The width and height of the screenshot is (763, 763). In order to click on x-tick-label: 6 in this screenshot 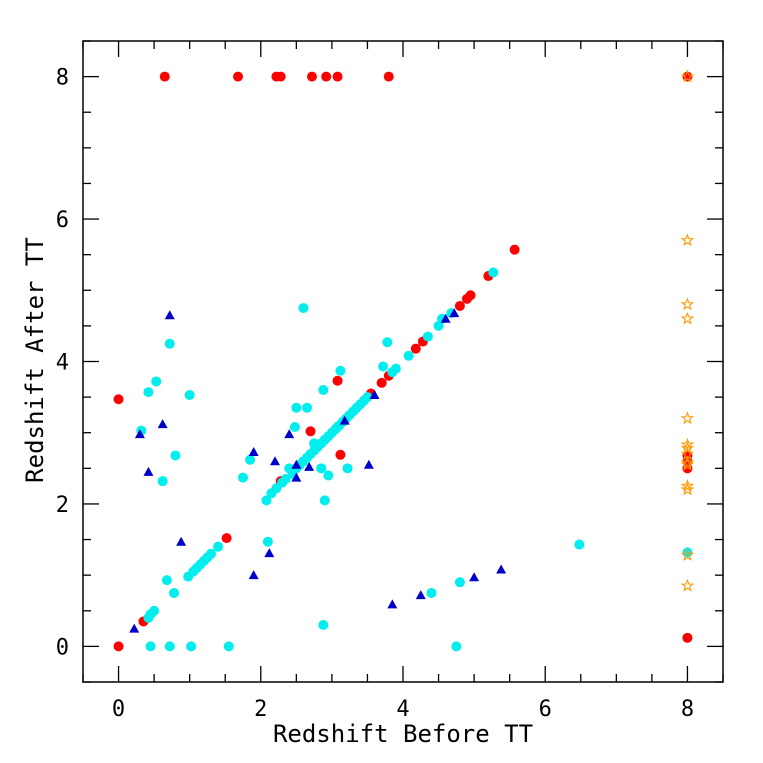, I will do `click(545, 709)`.